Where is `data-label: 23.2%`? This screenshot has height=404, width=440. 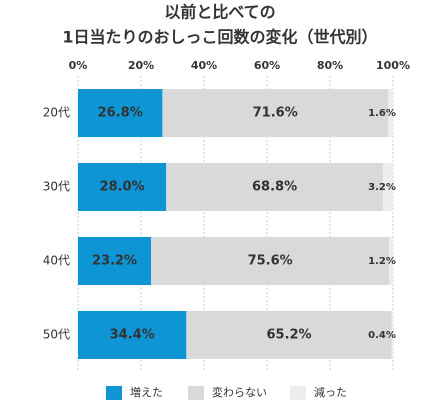 data-label: 23.2% is located at coordinates (114, 261).